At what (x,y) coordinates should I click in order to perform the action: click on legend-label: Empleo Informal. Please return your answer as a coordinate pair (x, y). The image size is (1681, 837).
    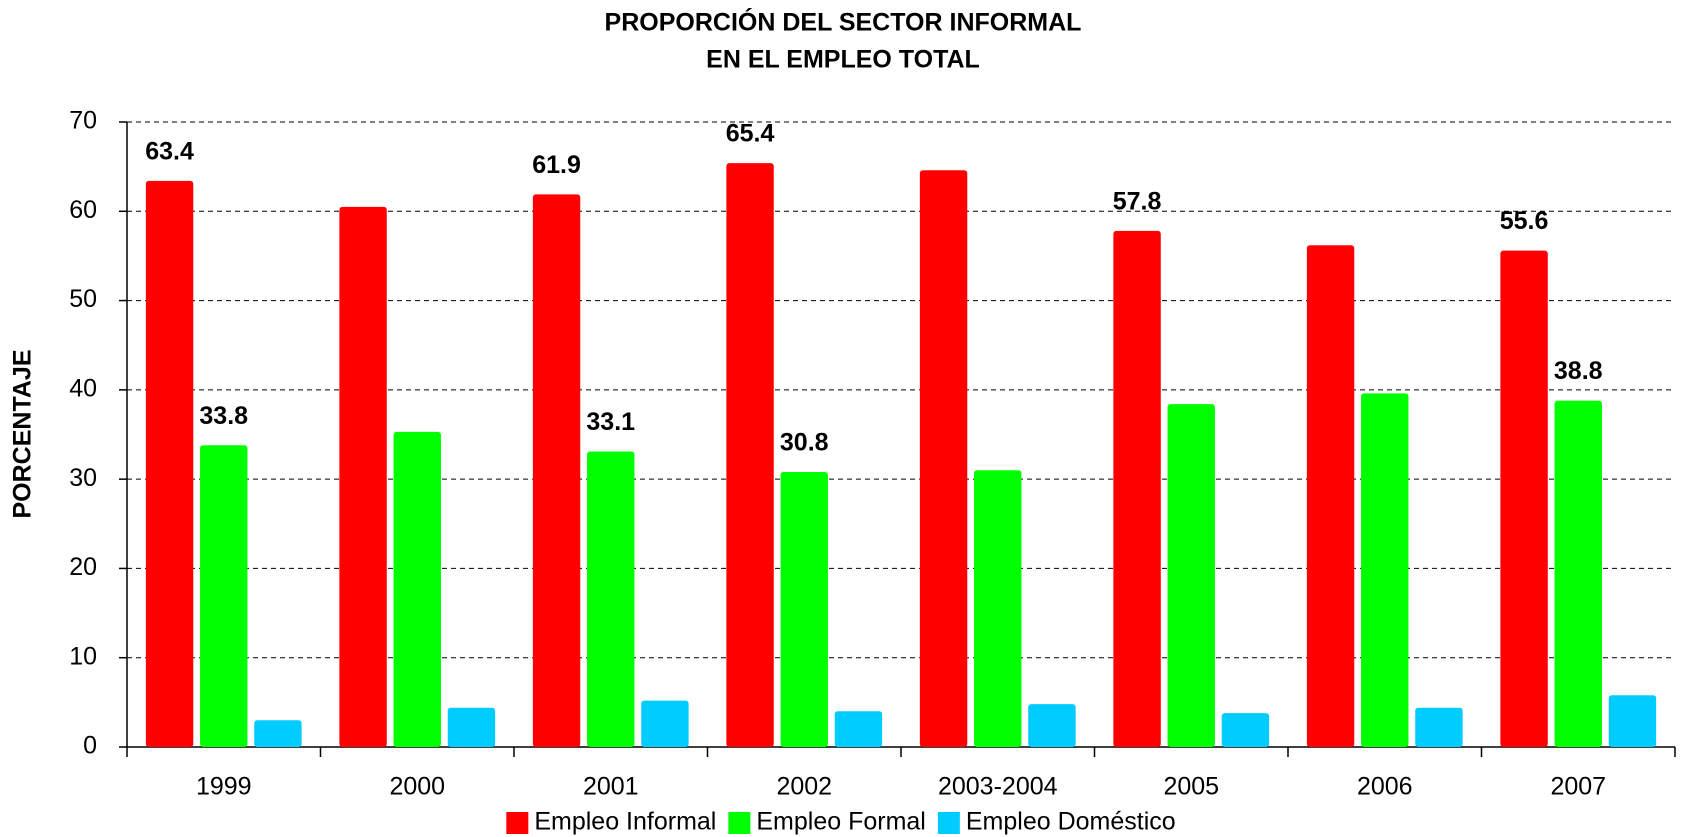
    Looking at the image, I should click on (625, 822).